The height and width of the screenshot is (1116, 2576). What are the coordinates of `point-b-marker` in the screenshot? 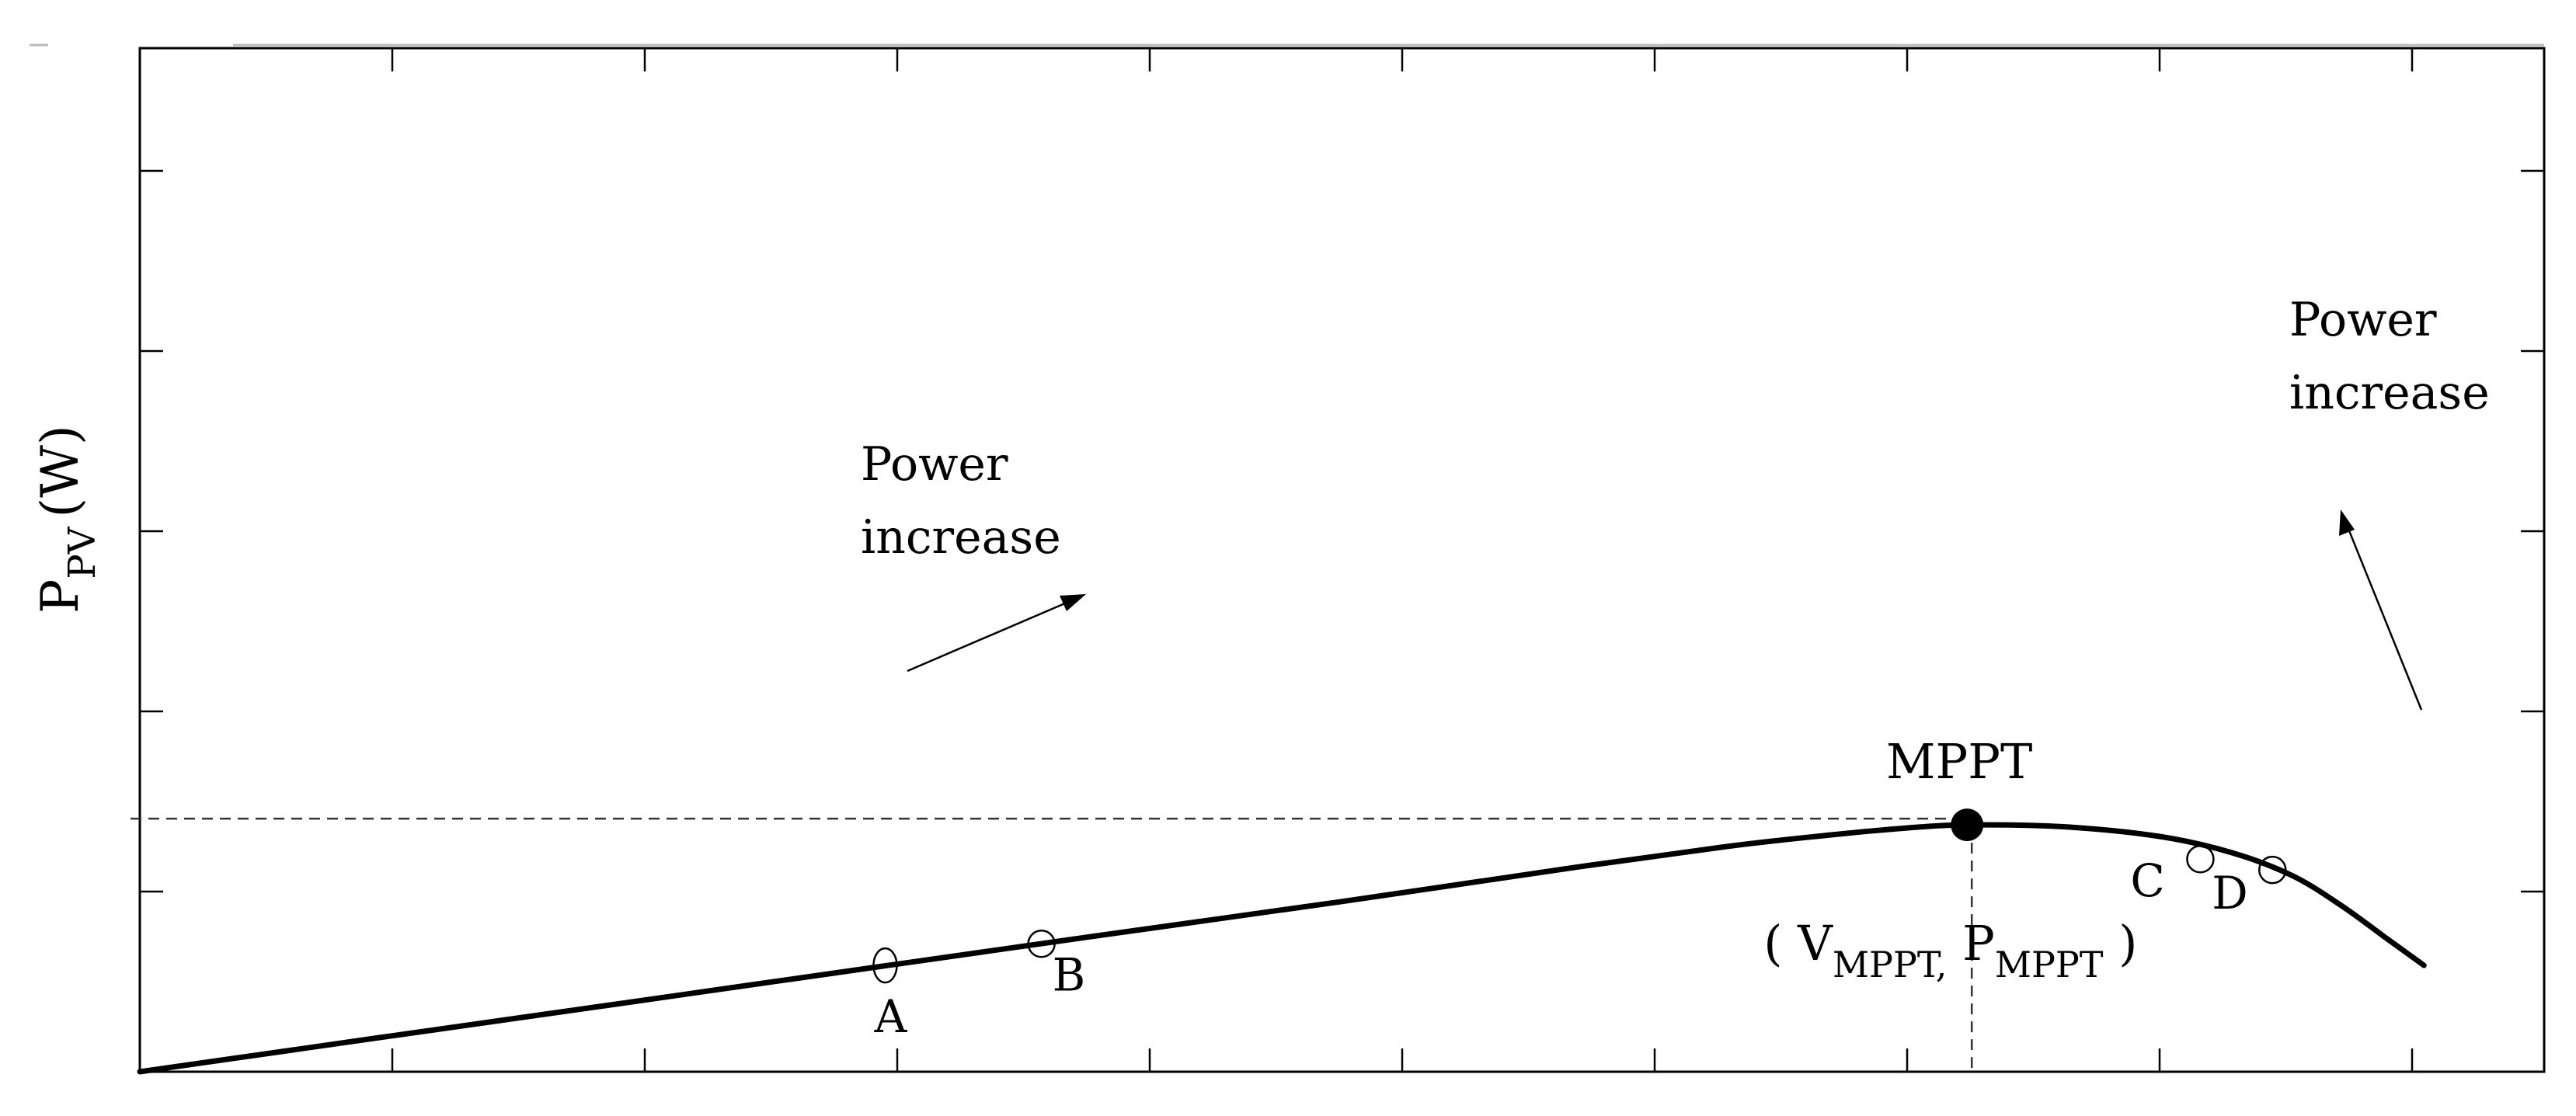 It's located at (1041, 944).